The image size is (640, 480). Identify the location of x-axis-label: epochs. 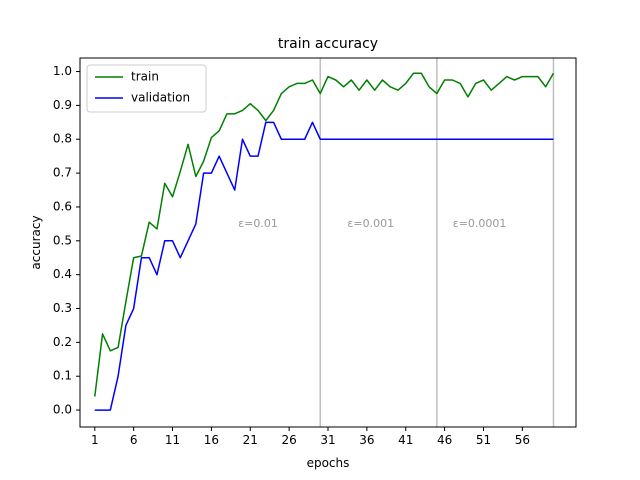
(328, 463).